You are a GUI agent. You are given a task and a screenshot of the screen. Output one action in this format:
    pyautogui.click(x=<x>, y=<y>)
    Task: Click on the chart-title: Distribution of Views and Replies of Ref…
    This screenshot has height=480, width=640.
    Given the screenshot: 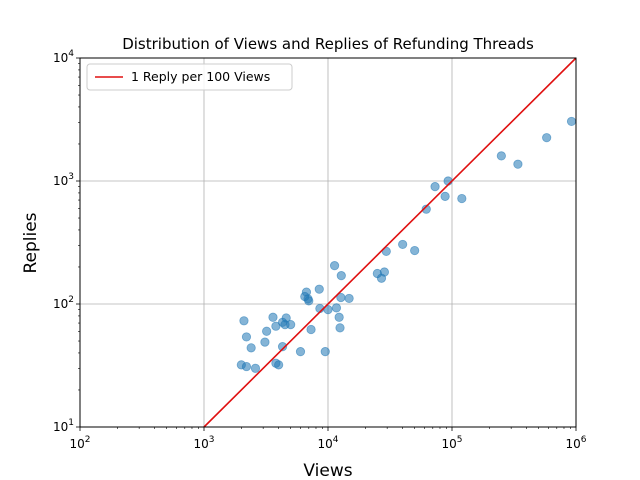 What is the action you would take?
    pyautogui.click(x=328, y=44)
    